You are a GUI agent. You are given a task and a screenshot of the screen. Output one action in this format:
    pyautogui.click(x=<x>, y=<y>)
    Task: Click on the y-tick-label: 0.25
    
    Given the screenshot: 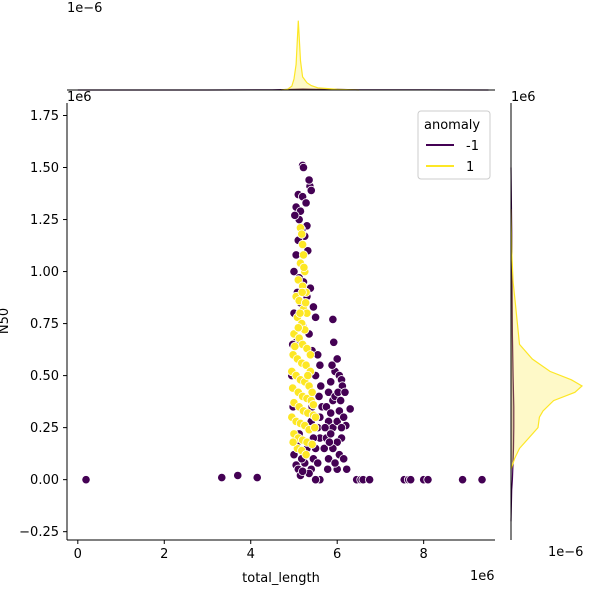 What is the action you would take?
    pyautogui.click(x=44, y=428)
    